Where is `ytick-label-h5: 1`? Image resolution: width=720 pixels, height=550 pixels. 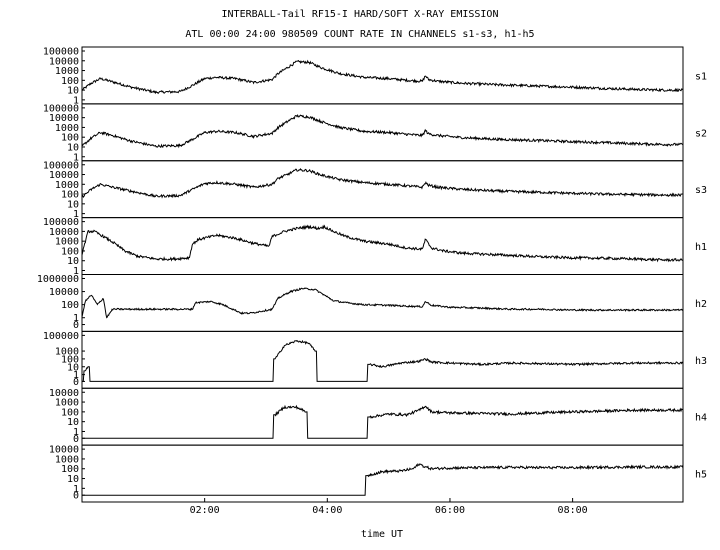
ytick-label-h5: 1 is located at coordinates (76, 489).